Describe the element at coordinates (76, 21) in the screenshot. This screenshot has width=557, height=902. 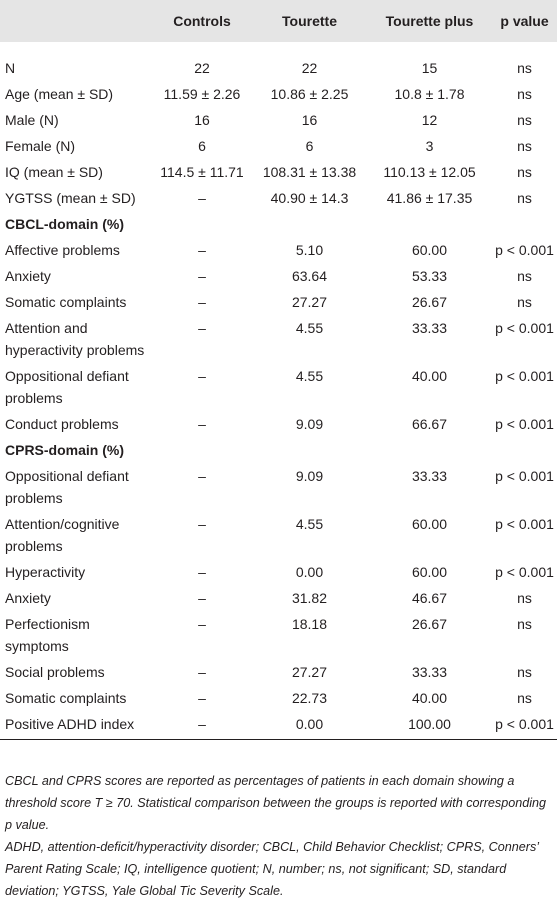
I see `header-cell` at that location.